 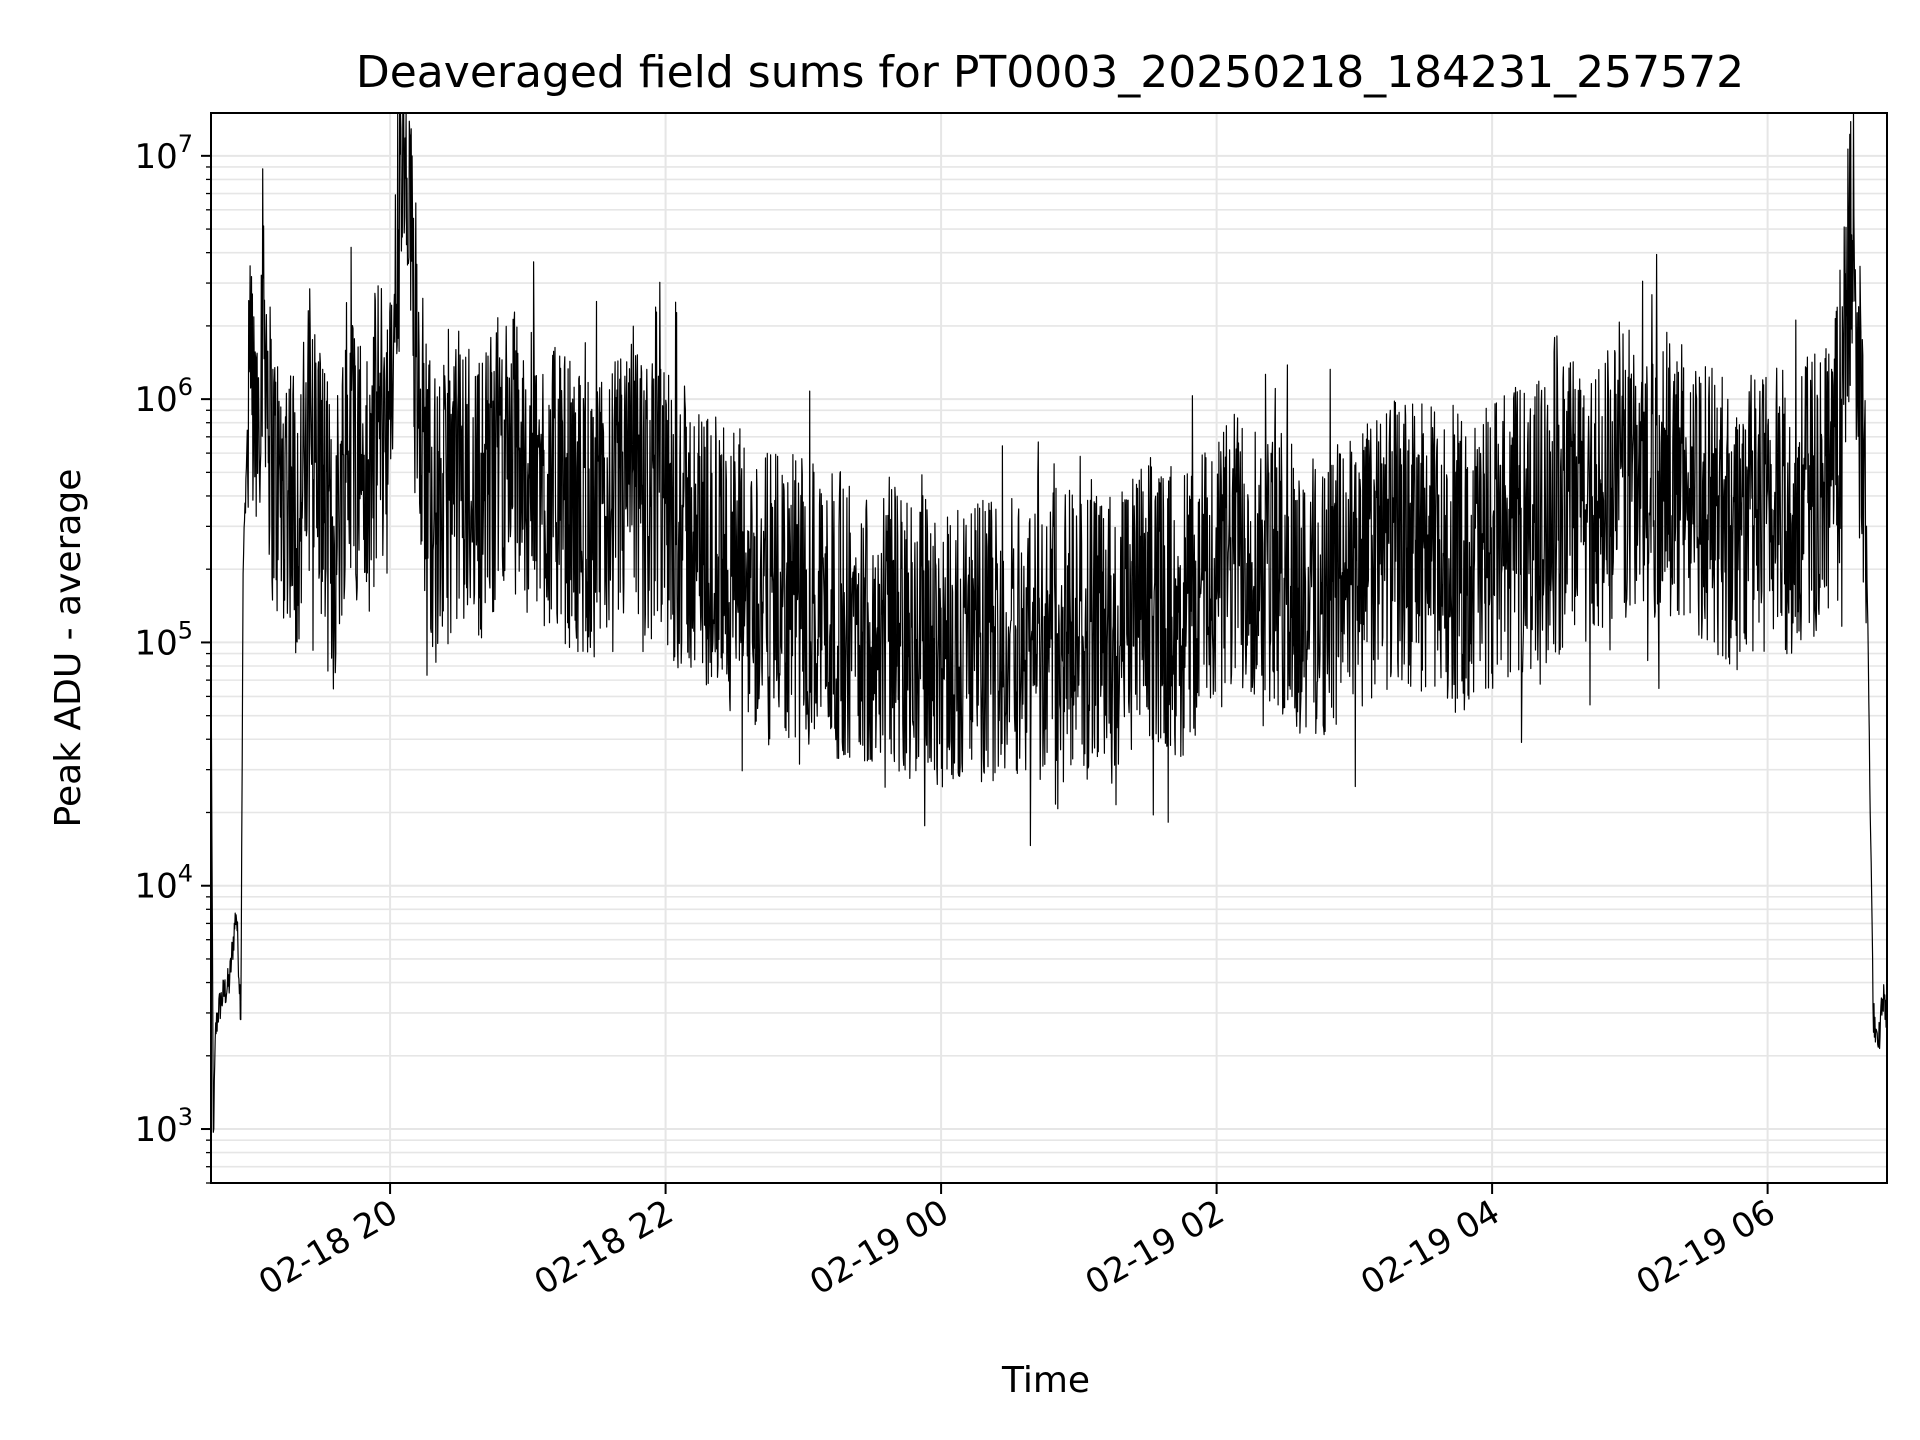 What do you see at coordinates (1706, 1247) in the screenshot?
I see `x-tick-label: 02-19 06` at bounding box center [1706, 1247].